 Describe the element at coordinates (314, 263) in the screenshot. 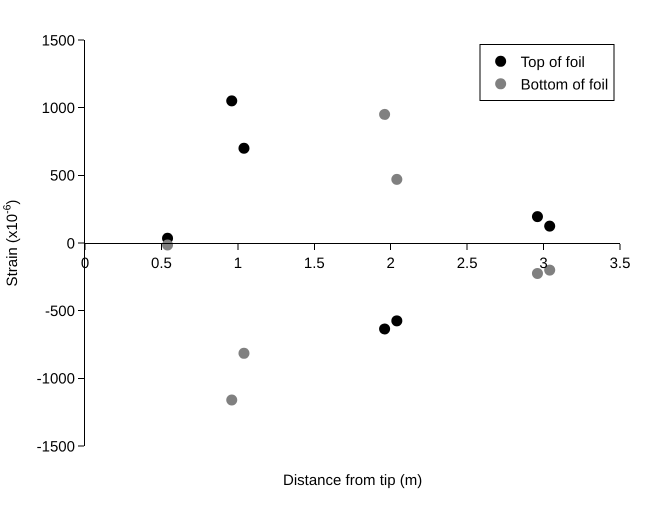

I see `x-tick-label: 1.5` at that location.